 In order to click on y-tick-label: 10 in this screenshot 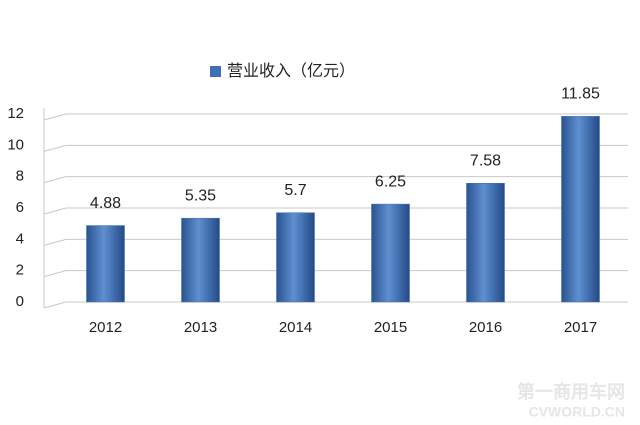, I will do `click(15, 144)`.